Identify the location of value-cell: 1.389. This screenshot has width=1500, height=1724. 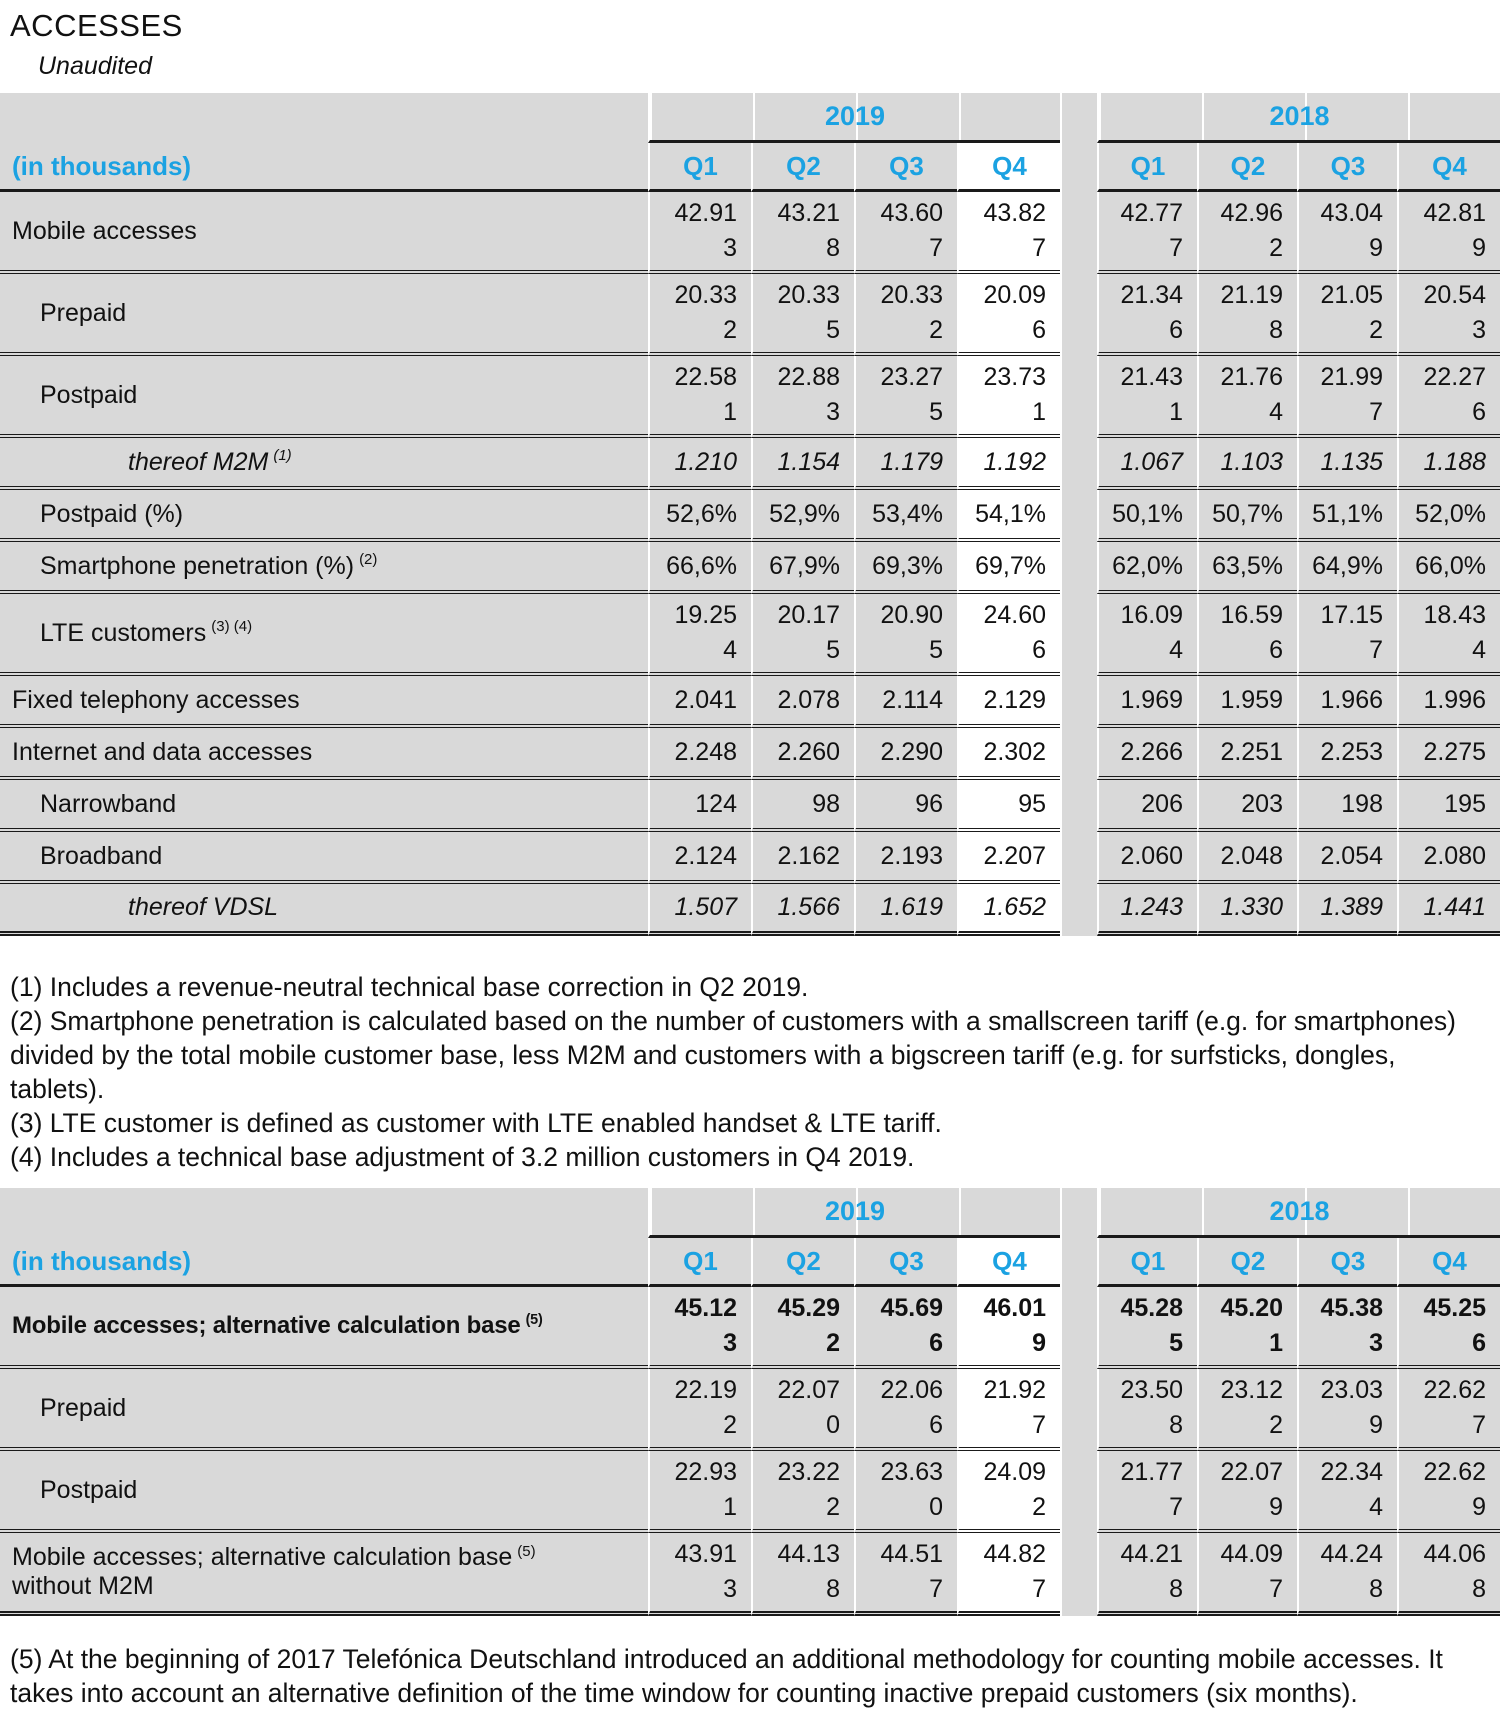
(1347, 910).